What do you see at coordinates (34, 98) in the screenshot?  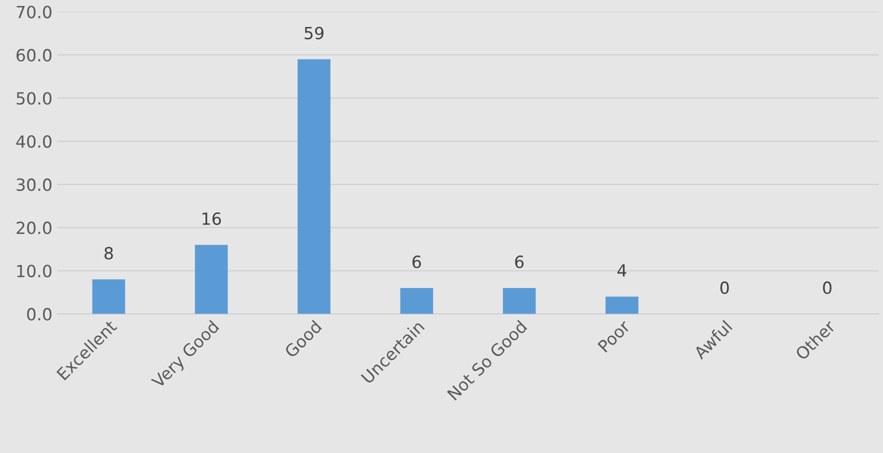 I see `y-tick-label: 50.0` at bounding box center [34, 98].